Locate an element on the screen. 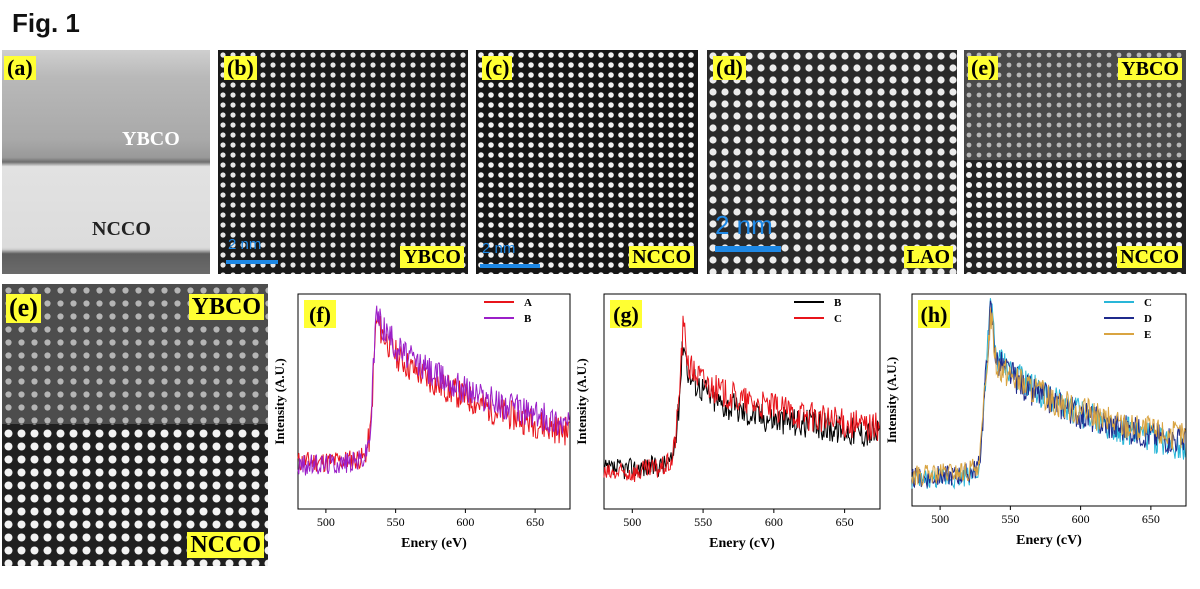 Image resolution: width=1200 pixels, height=589 pixels. panel-b-tag: (b) is located at coordinates (240, 68).